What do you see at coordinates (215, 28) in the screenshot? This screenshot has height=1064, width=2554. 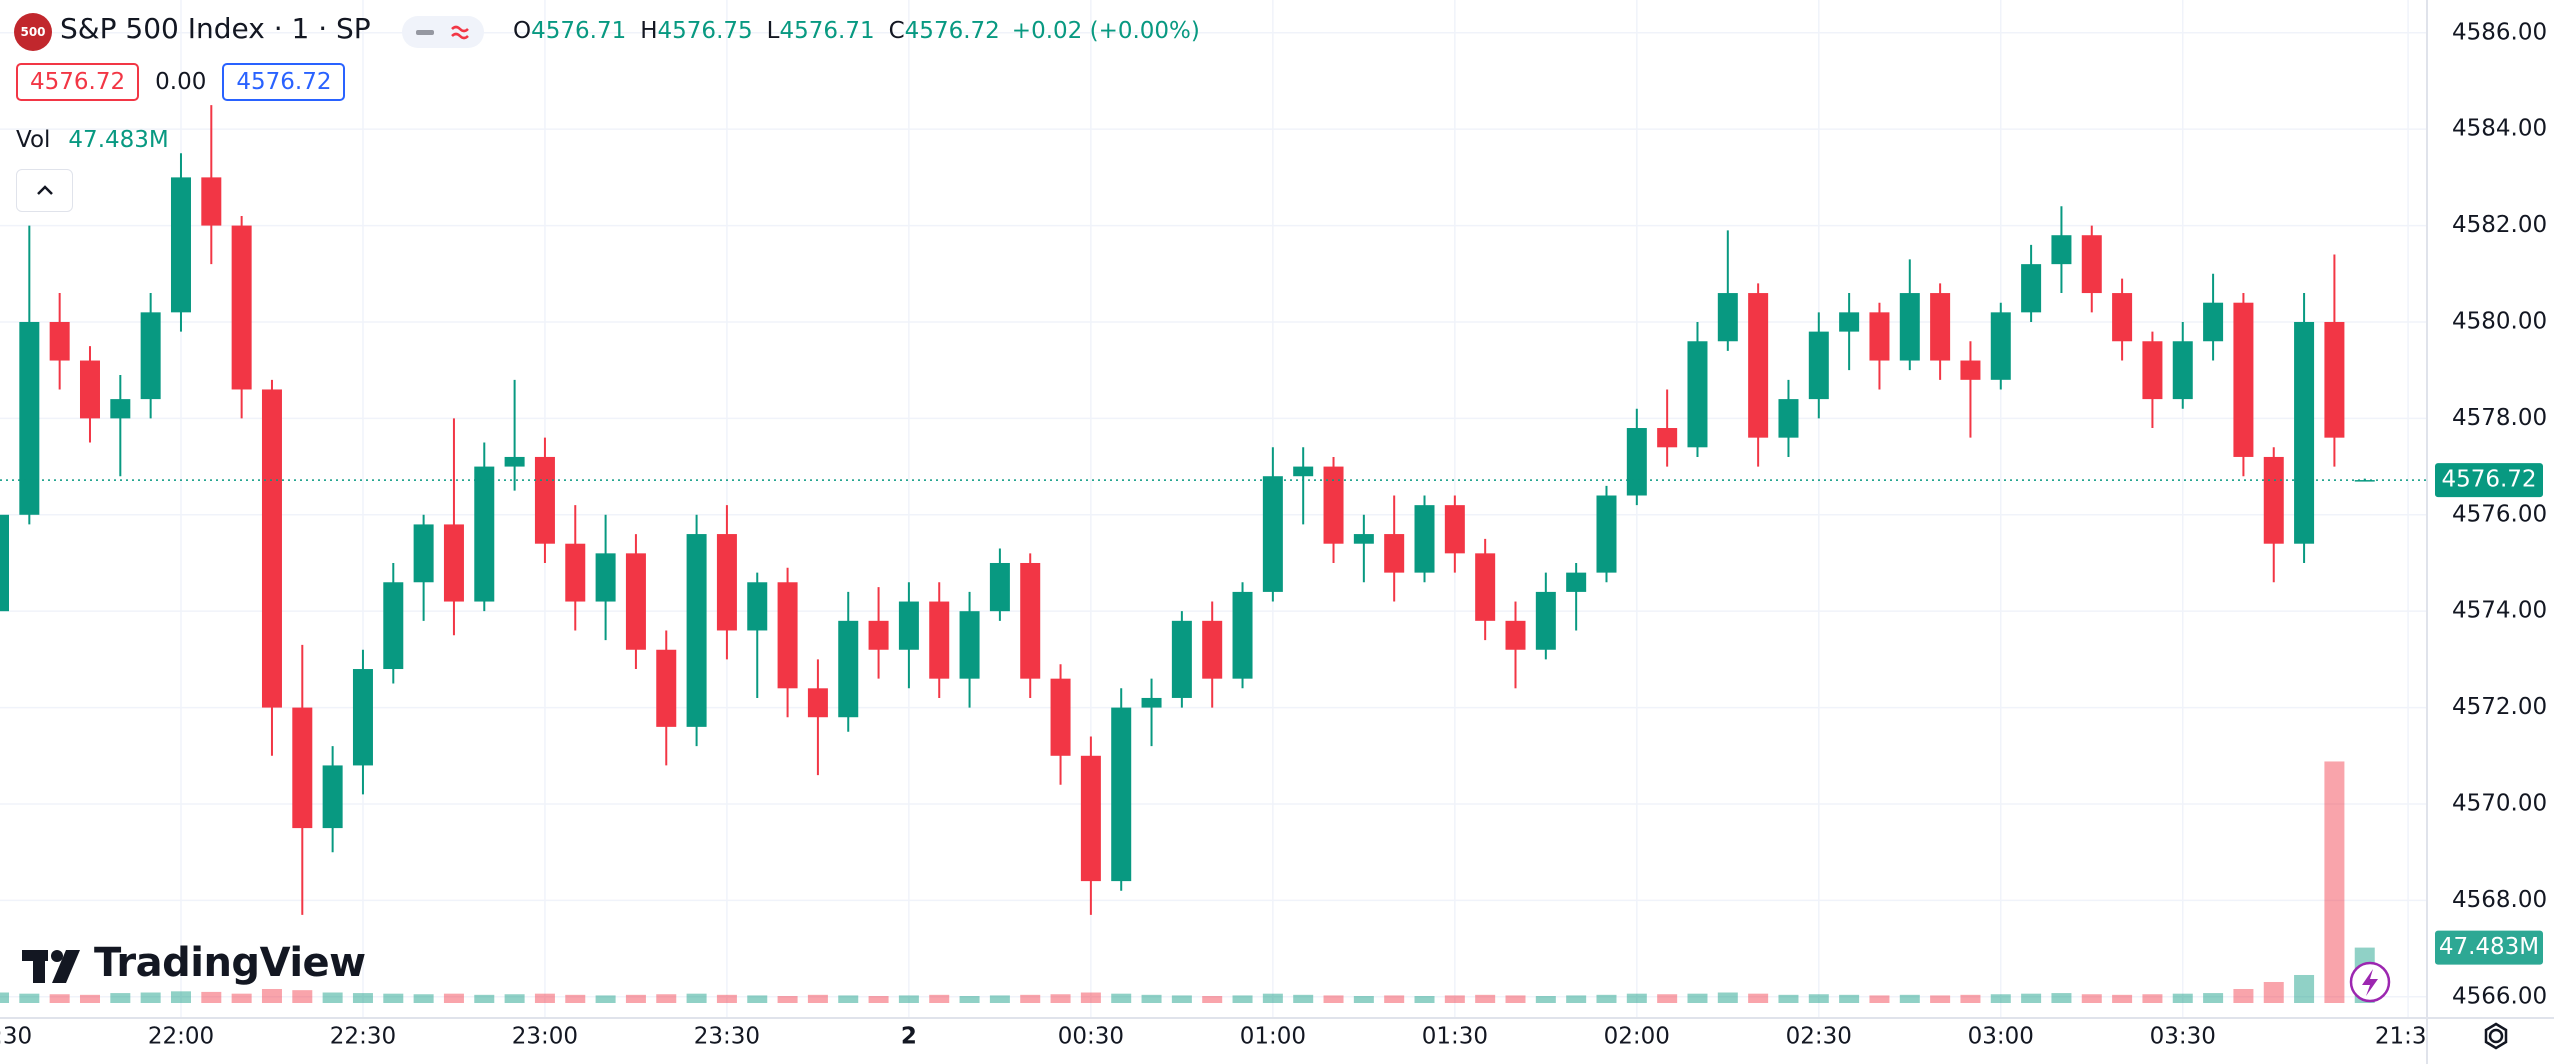 I see `symbol-title: S&P 500 Index · 1 · SP` at bounding box center [215, 28].